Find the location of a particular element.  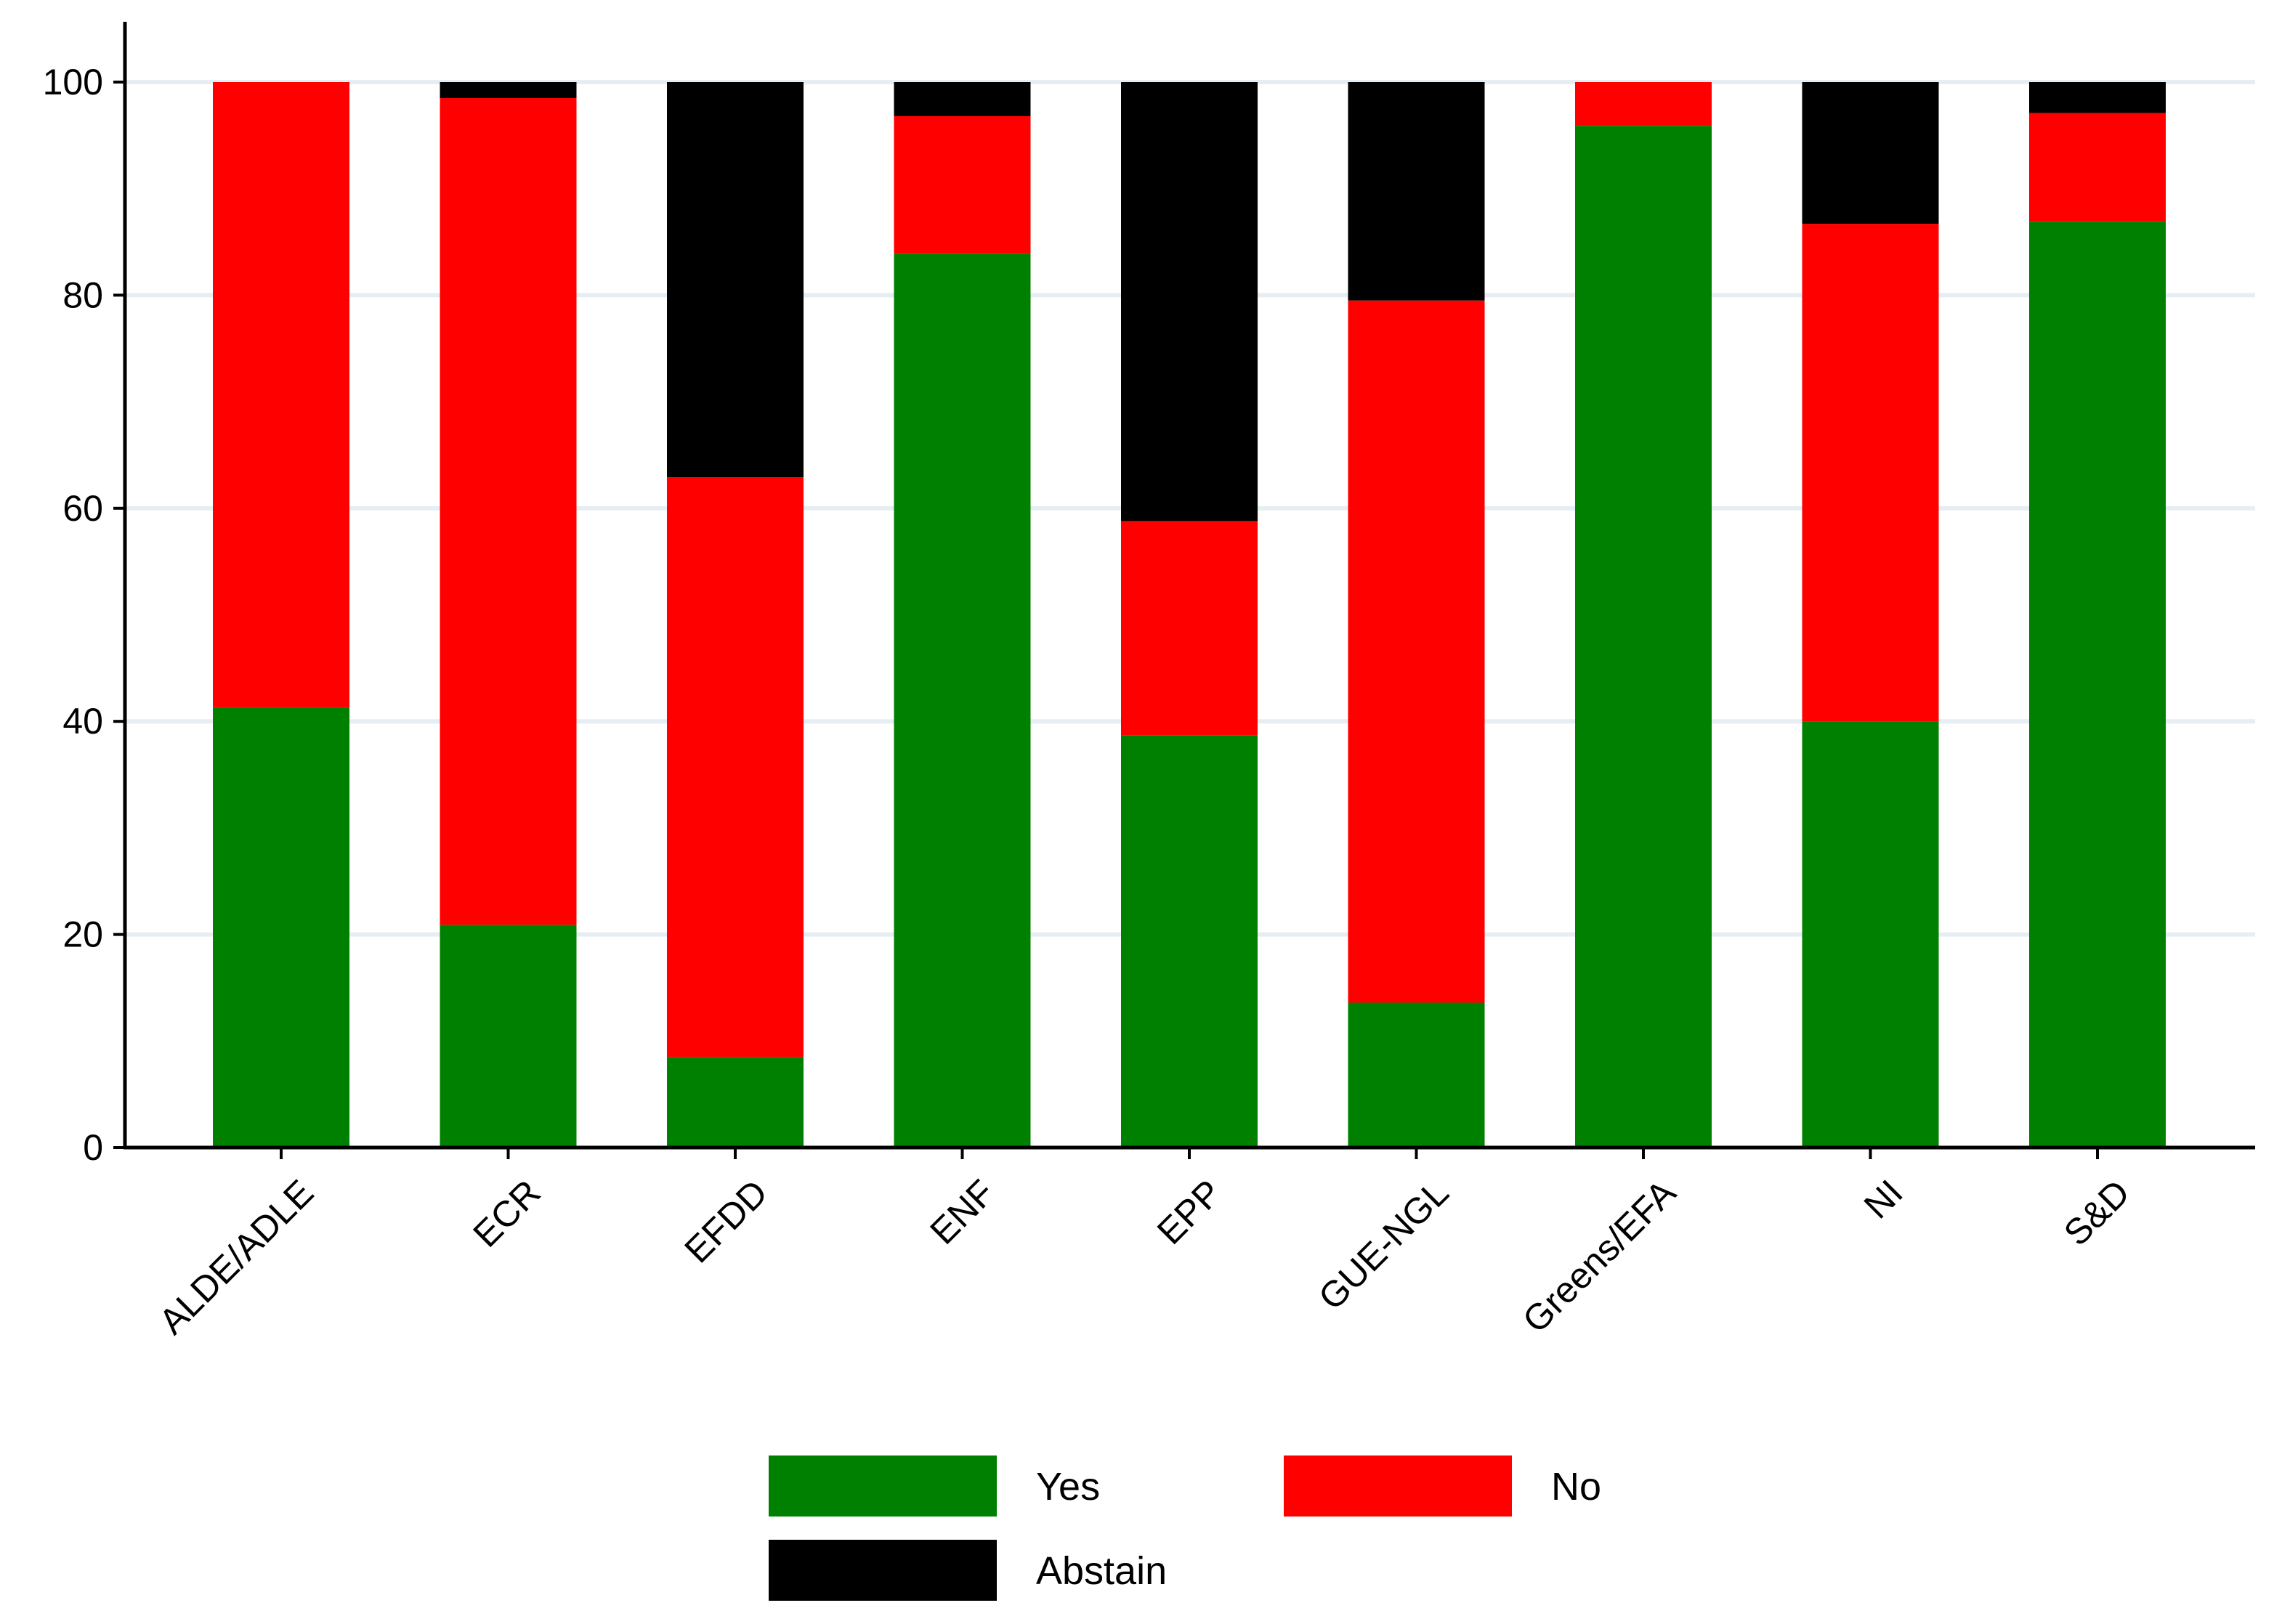

legend: Yes No Abstain is located at coordinates (1185, 1528).